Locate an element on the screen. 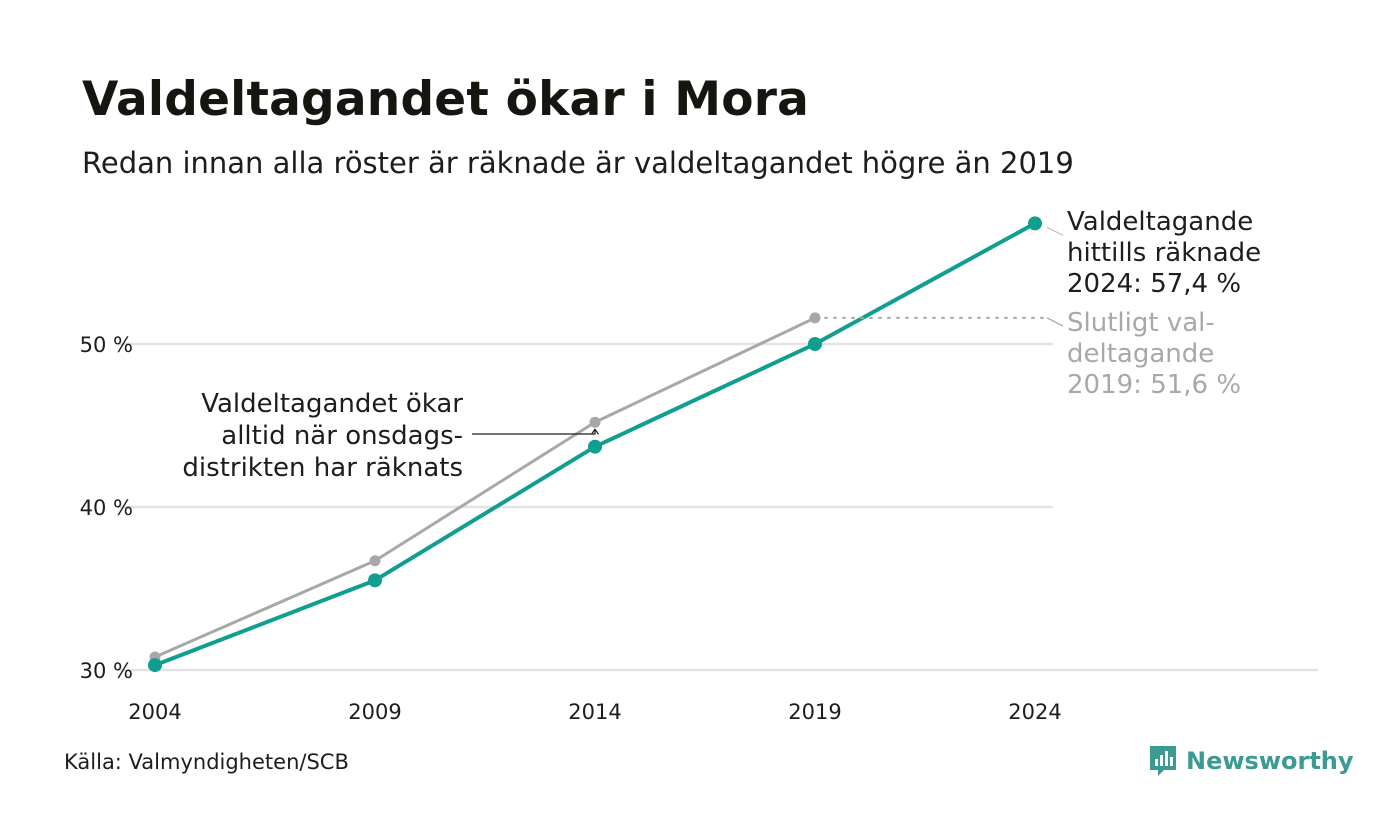  annotation-arrow-line is located at coordinates (534, 432).